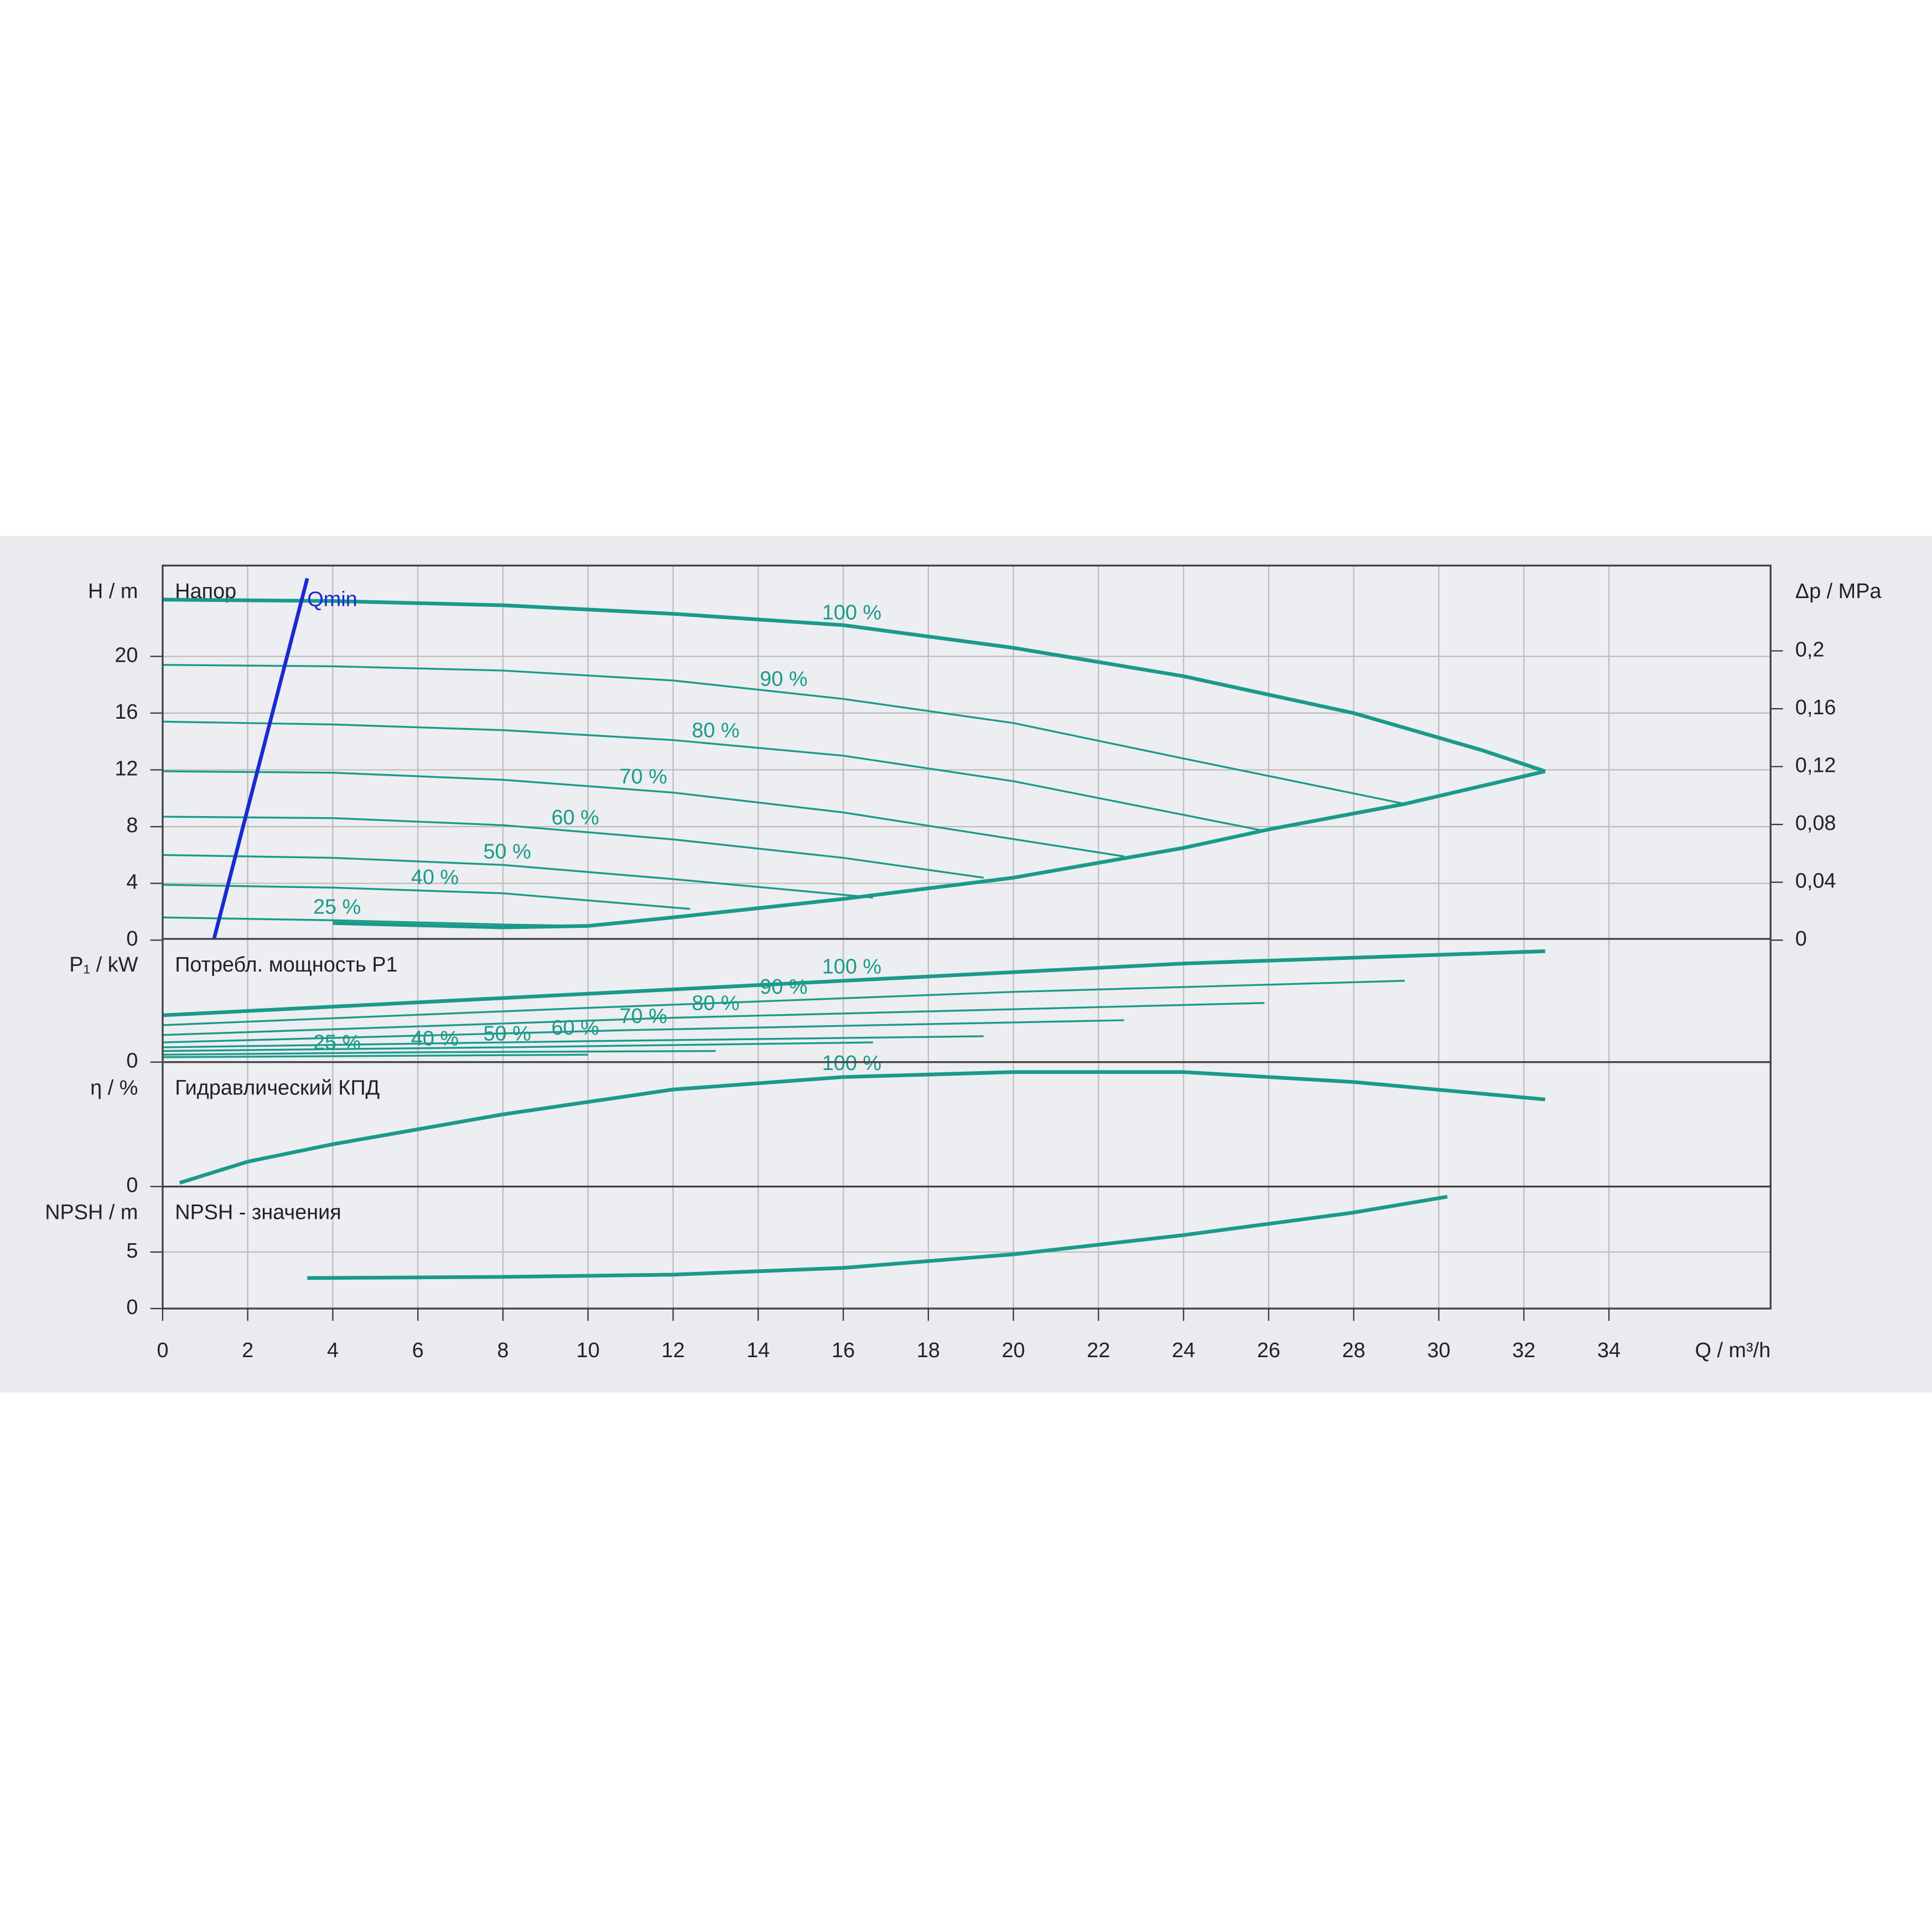 The height and width of the screenshot is (1932, 1932). Describe the element at coordinates (1815, 823) in the screenshot. I see `y2-tick-label: 0,08` at that location.